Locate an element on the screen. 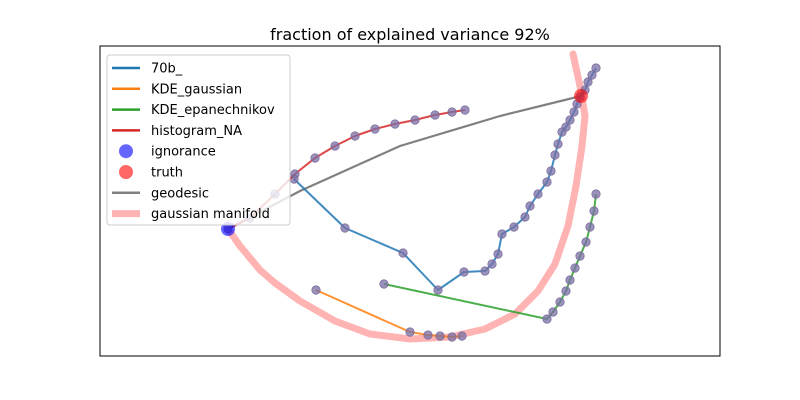  legend-swatch-truth is located at coordinates (126, 172).